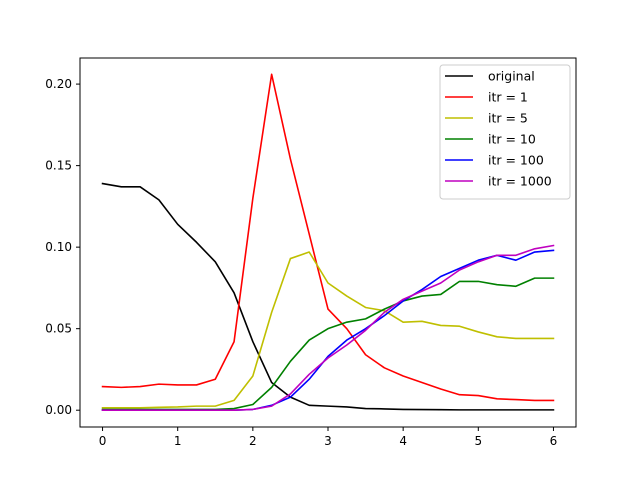 This screenshot has width=640, height=480. Describe the element at coordinates (511, 76) in the screenshot. I see `legend-label-0: original` at that location.